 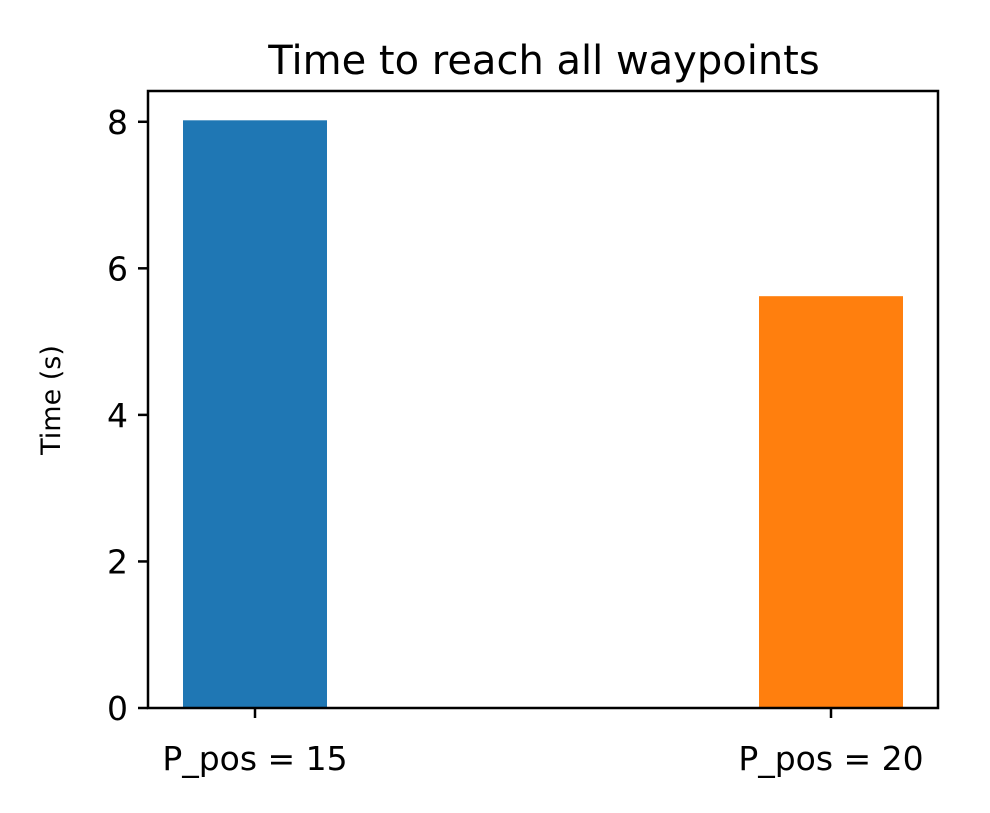 I want to click on chart-title: Time to reach all waypoints, so click(x=543, y=61).